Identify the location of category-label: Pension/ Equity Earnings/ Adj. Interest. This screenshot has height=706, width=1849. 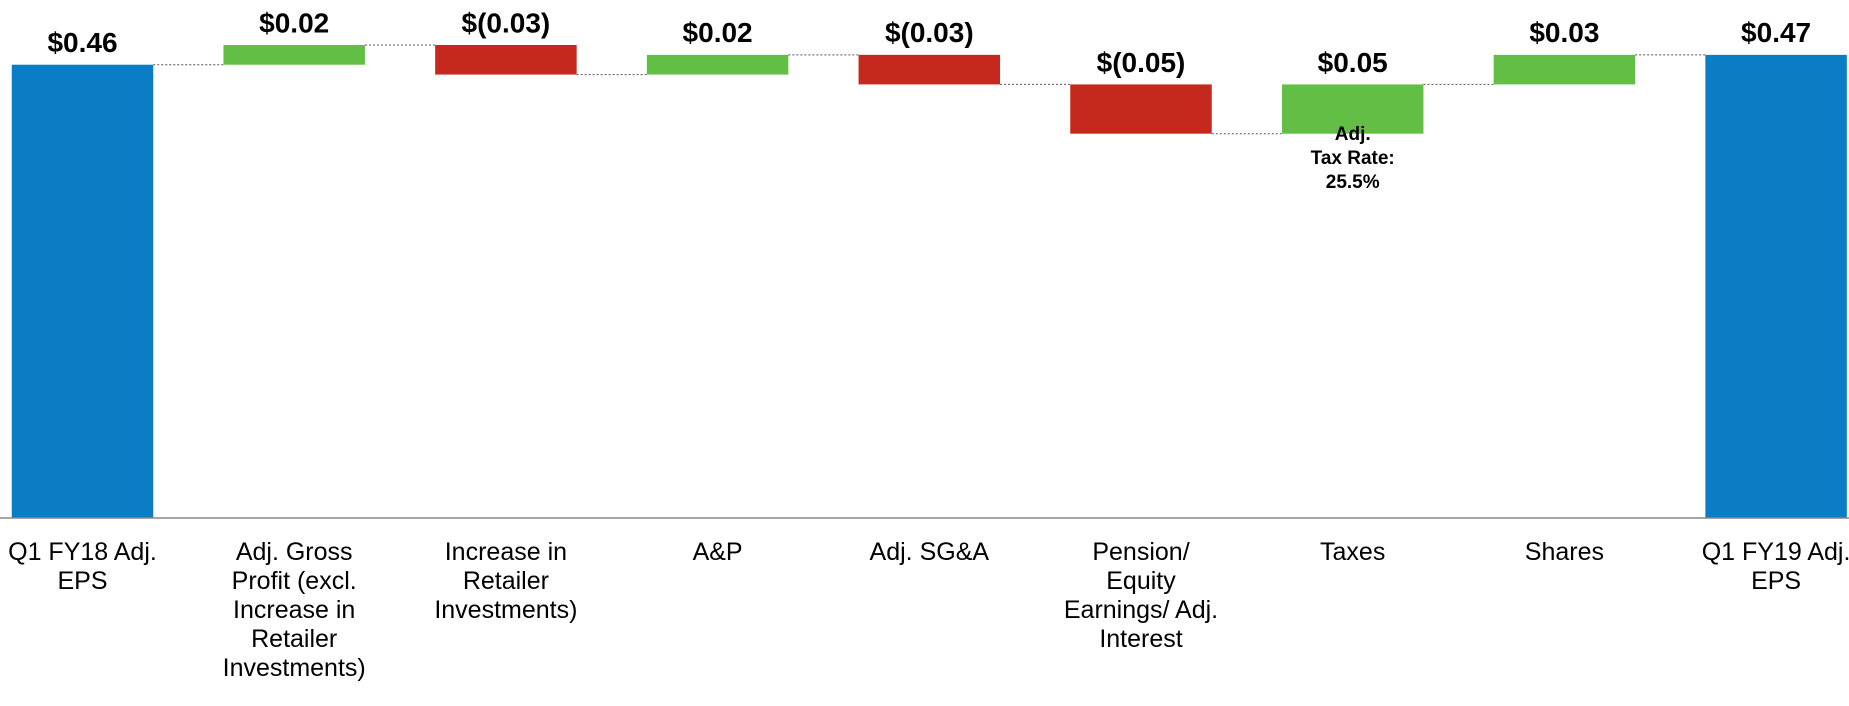
(1141, 595).